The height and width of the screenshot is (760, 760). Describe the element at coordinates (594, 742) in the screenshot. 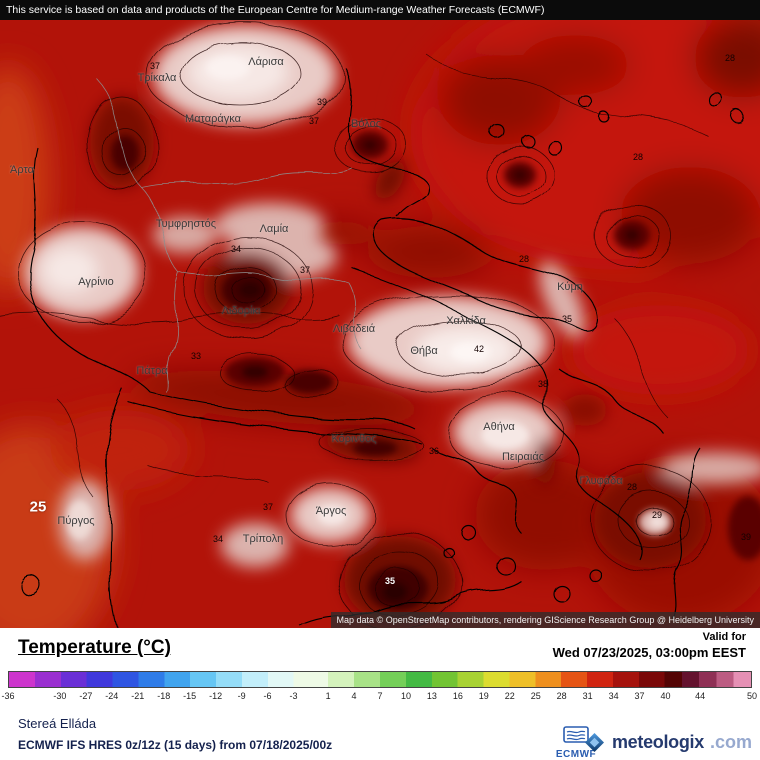

I see `meteologix-logo-icon` at that location.